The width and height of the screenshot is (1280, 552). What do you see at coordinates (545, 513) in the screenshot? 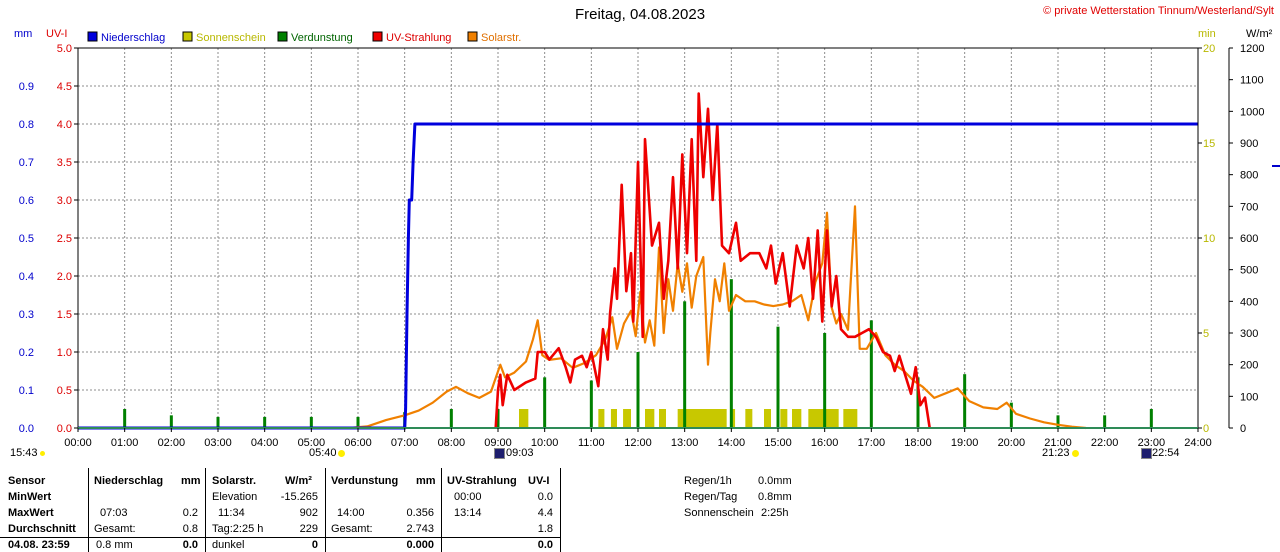
I see `uv-max: 4.4` at bounding box center [545, 513].